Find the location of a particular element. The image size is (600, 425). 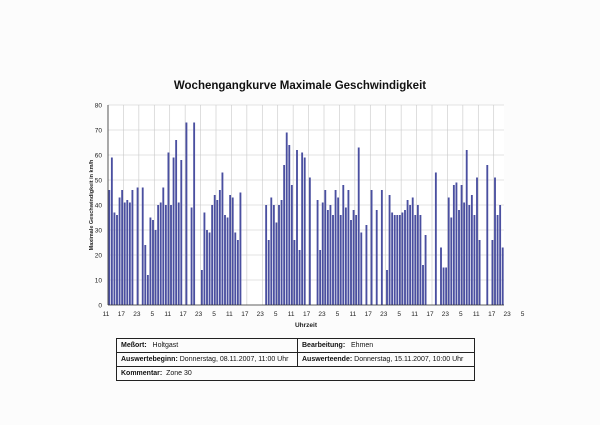

bearbeitung-label: Bearbeitung: is located at coordinates (324, 345).